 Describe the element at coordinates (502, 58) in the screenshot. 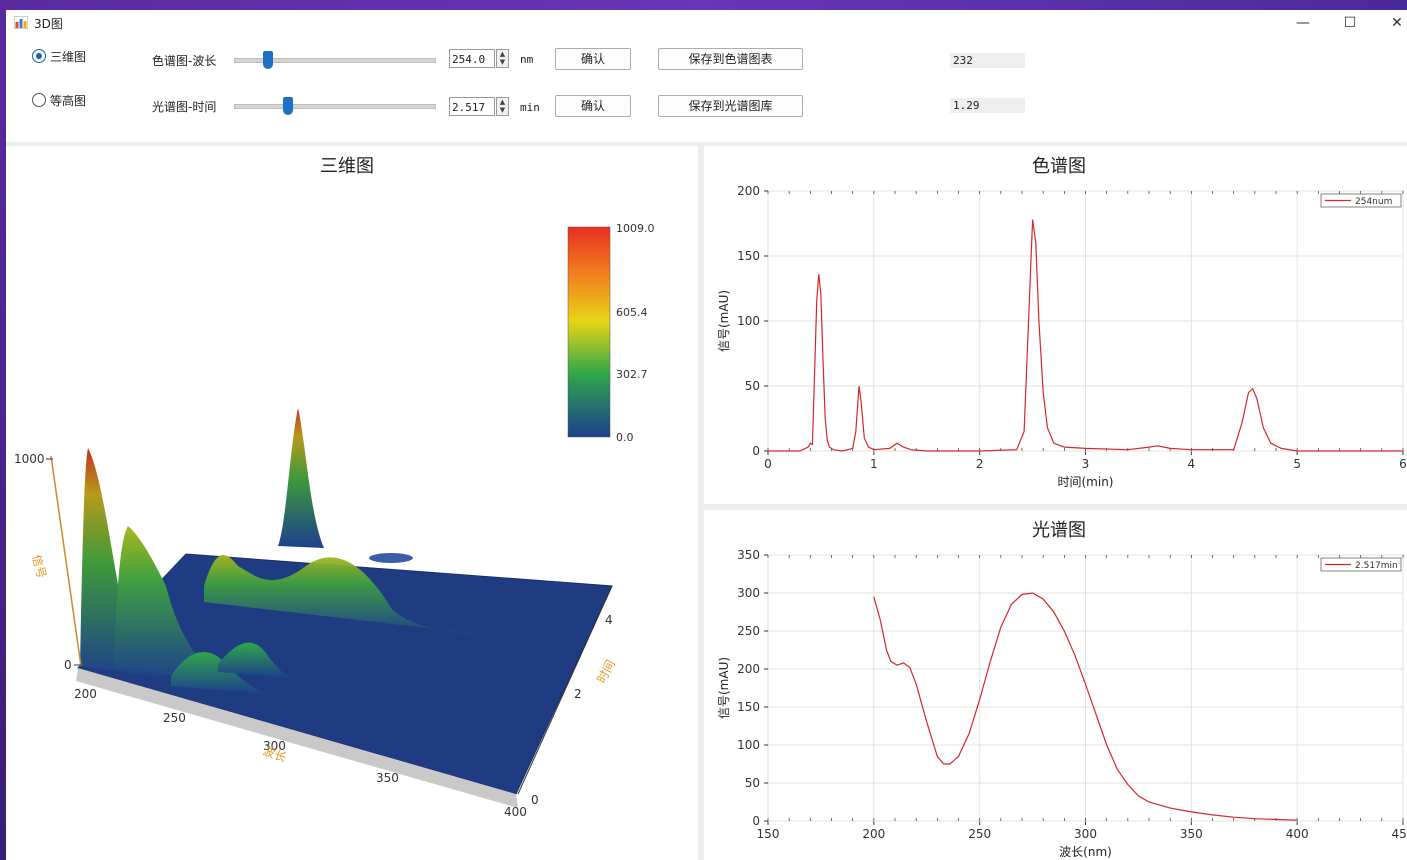

I see `wavelength-spinner: ▲ ▼` at that location.